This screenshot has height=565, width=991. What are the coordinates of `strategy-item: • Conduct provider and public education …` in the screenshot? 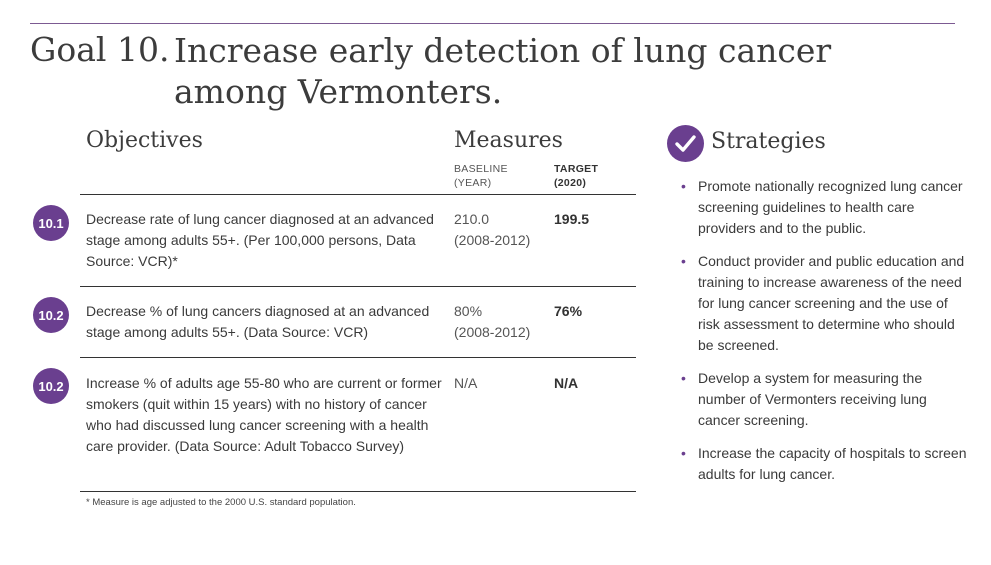 It's located at (826, 303).